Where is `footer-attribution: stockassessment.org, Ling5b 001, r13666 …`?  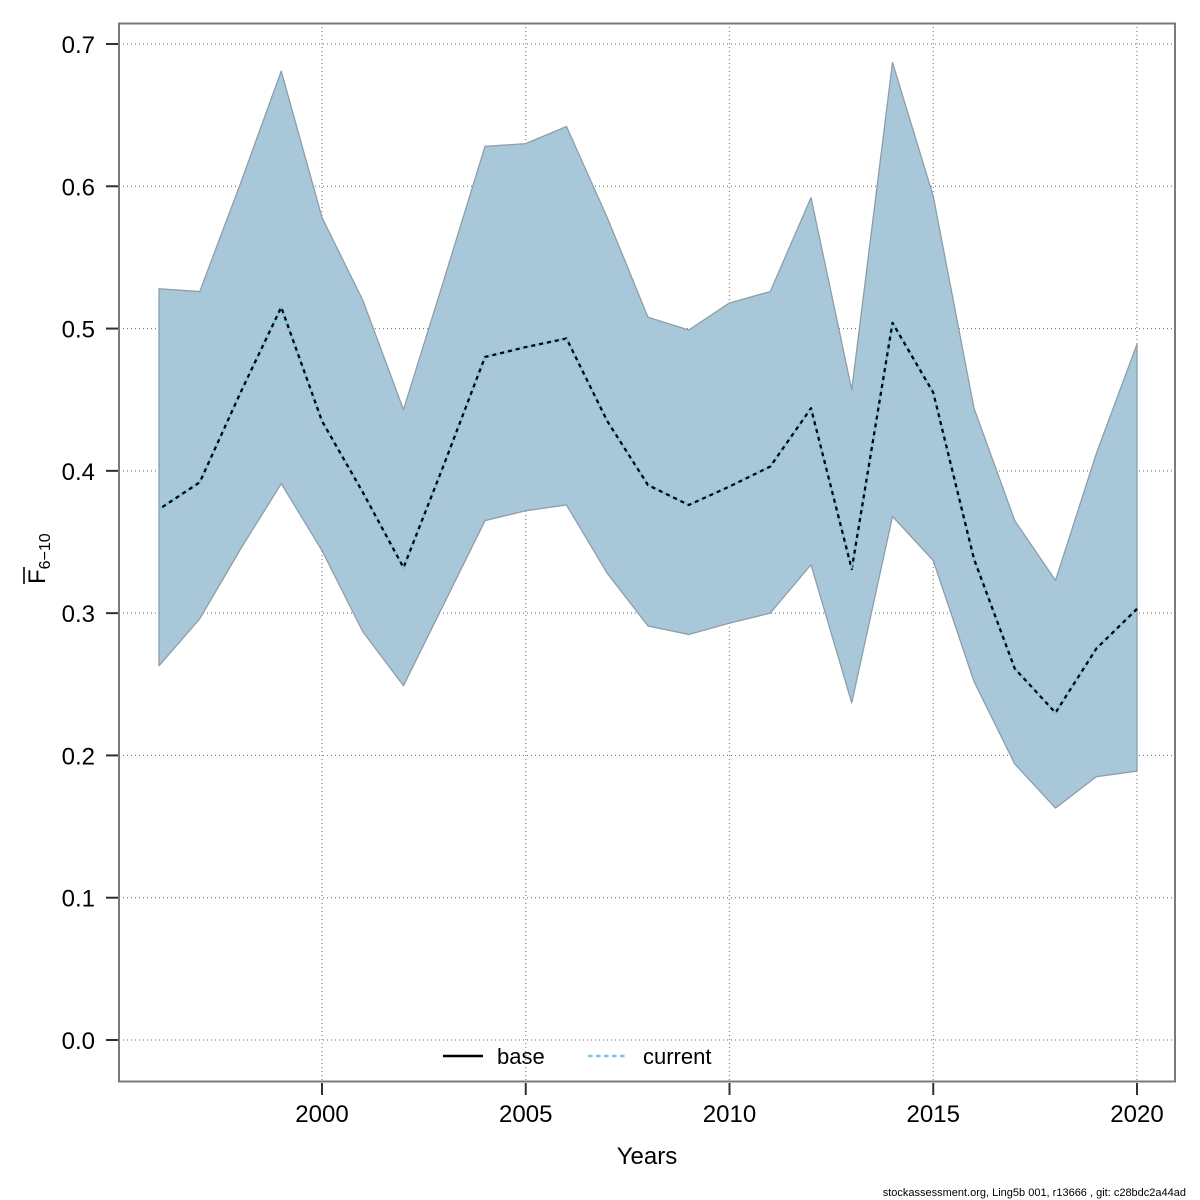 footer-attribution: stockassessment.org, Ling5b 001, r13666 … is located at coordinates (1034, 1193).